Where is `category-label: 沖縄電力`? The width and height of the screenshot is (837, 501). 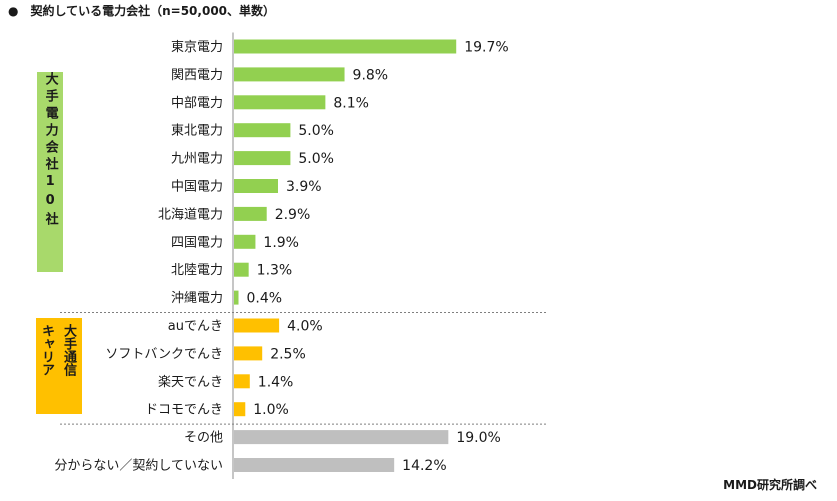 category-label: 沖縄電力 is located at coordinates (197, 298).